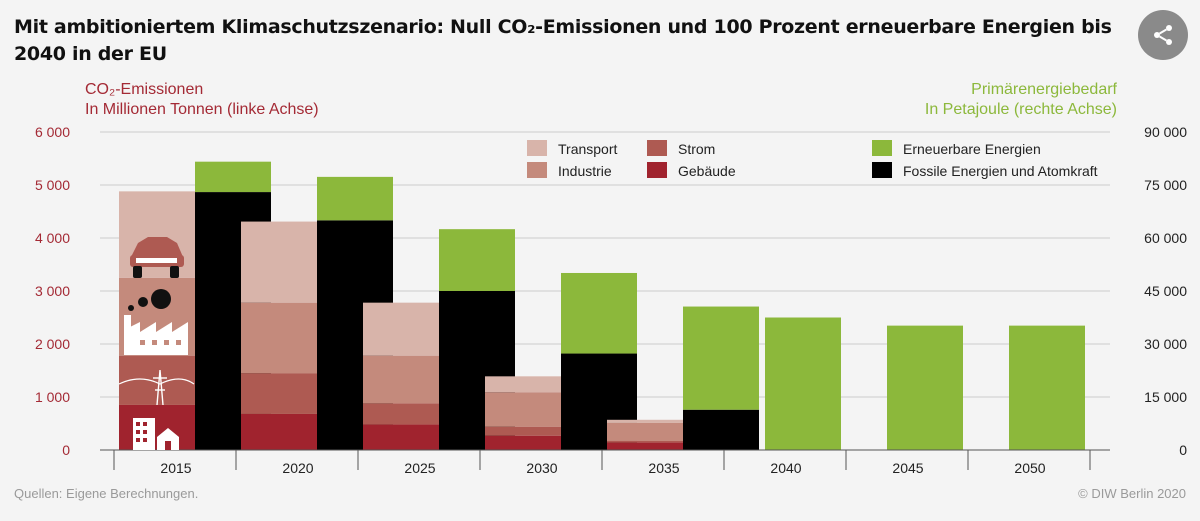  Describe the element at coordinates (882, 170) in the screenshot. I see `legend-swatch-fossil` at that location.